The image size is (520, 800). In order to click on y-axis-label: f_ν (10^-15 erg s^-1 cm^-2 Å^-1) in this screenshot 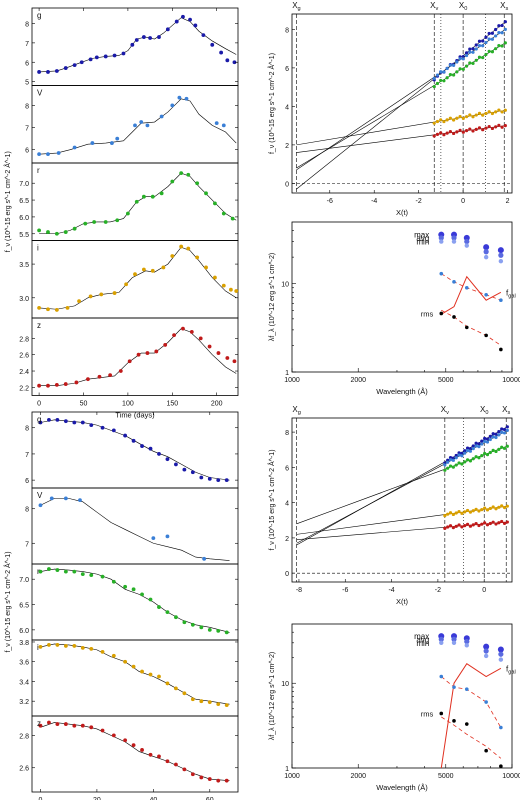, I will do `click(7, 201)`.